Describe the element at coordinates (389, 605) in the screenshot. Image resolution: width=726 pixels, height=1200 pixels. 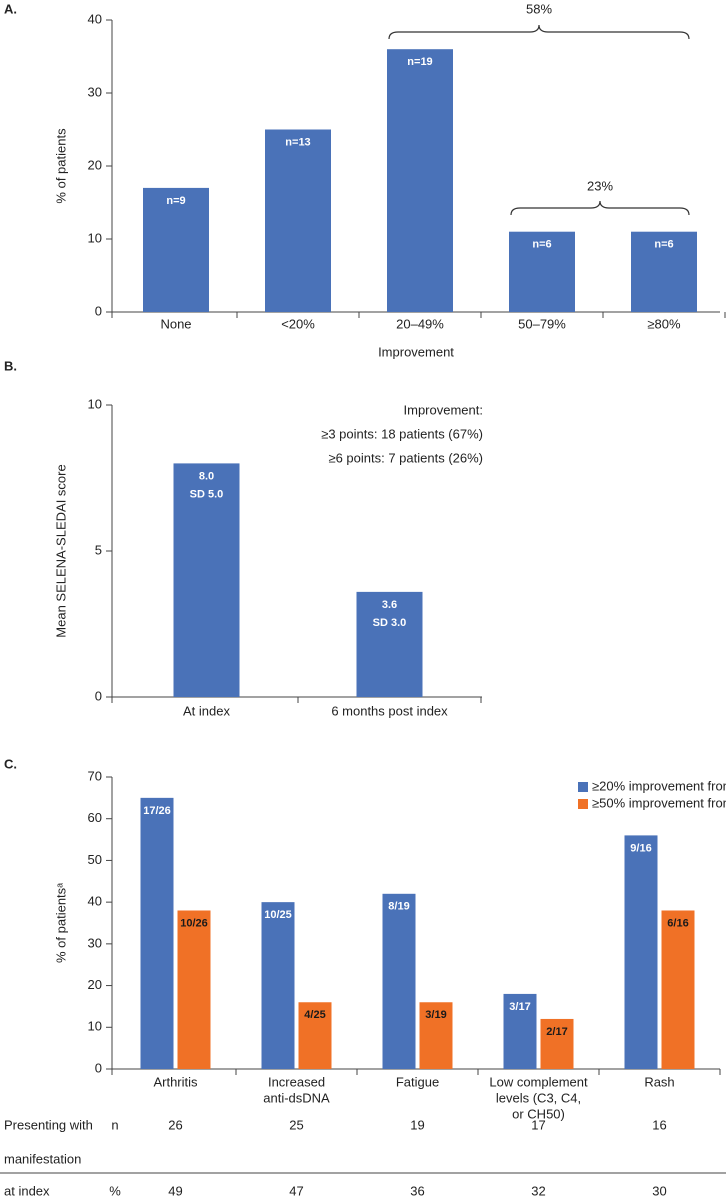
I see `value-label: 3.6` at that location.